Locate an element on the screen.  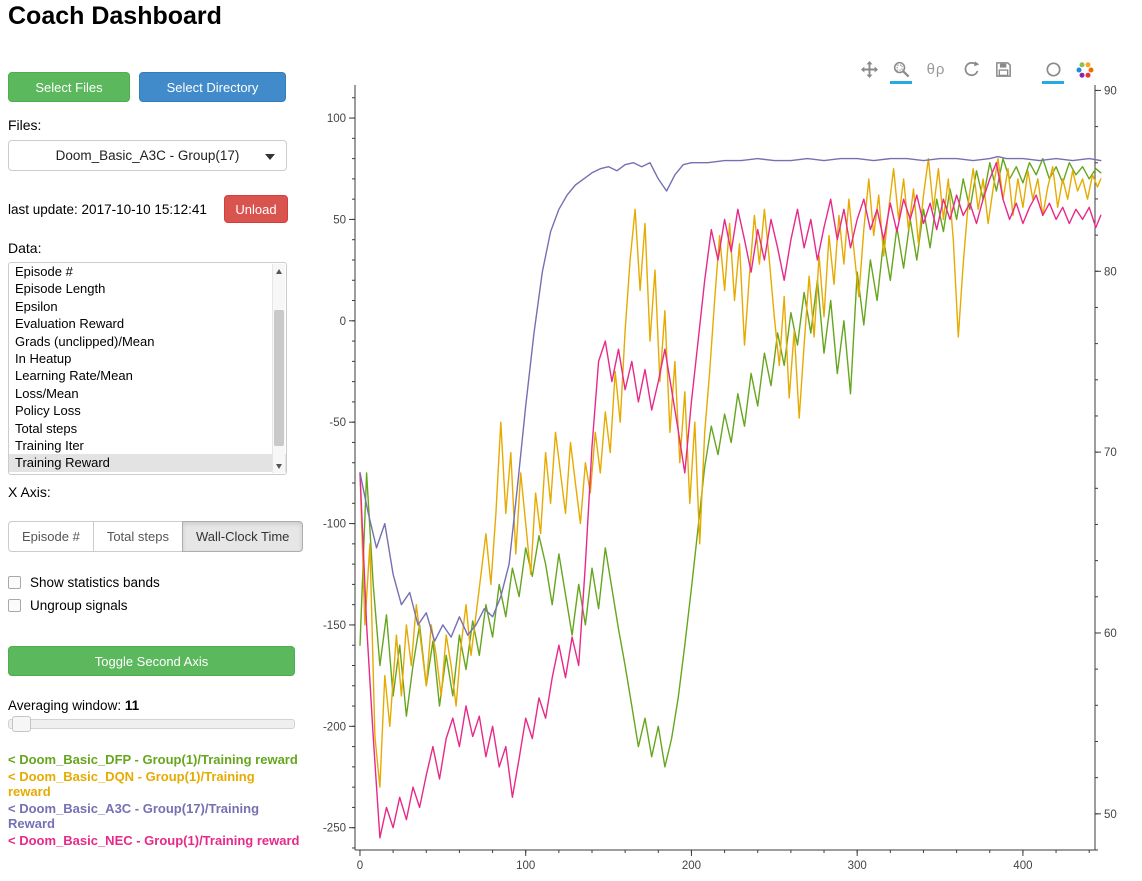
checkbox-label: Ungroup signals is located at coordinates (79, 605).